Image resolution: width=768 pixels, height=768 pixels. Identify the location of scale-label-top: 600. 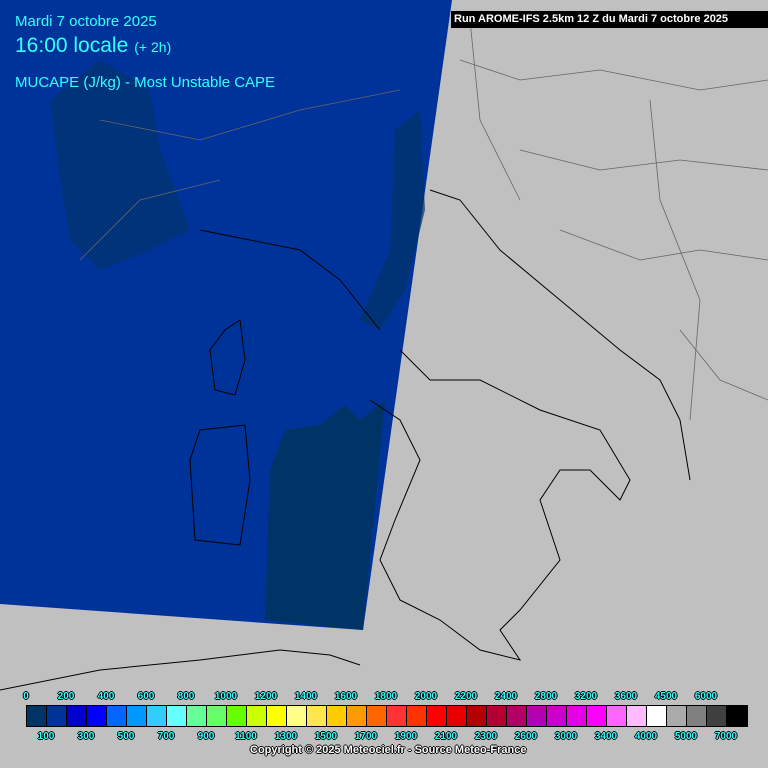
(146, 696).